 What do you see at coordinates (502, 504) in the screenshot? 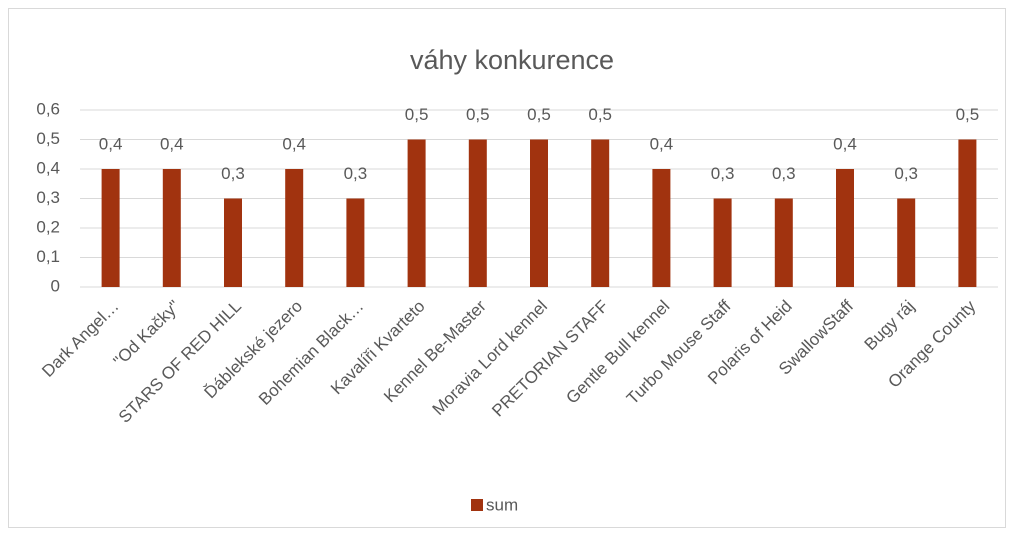
I see `legend-label: sum` at bounding box center [502, 504].